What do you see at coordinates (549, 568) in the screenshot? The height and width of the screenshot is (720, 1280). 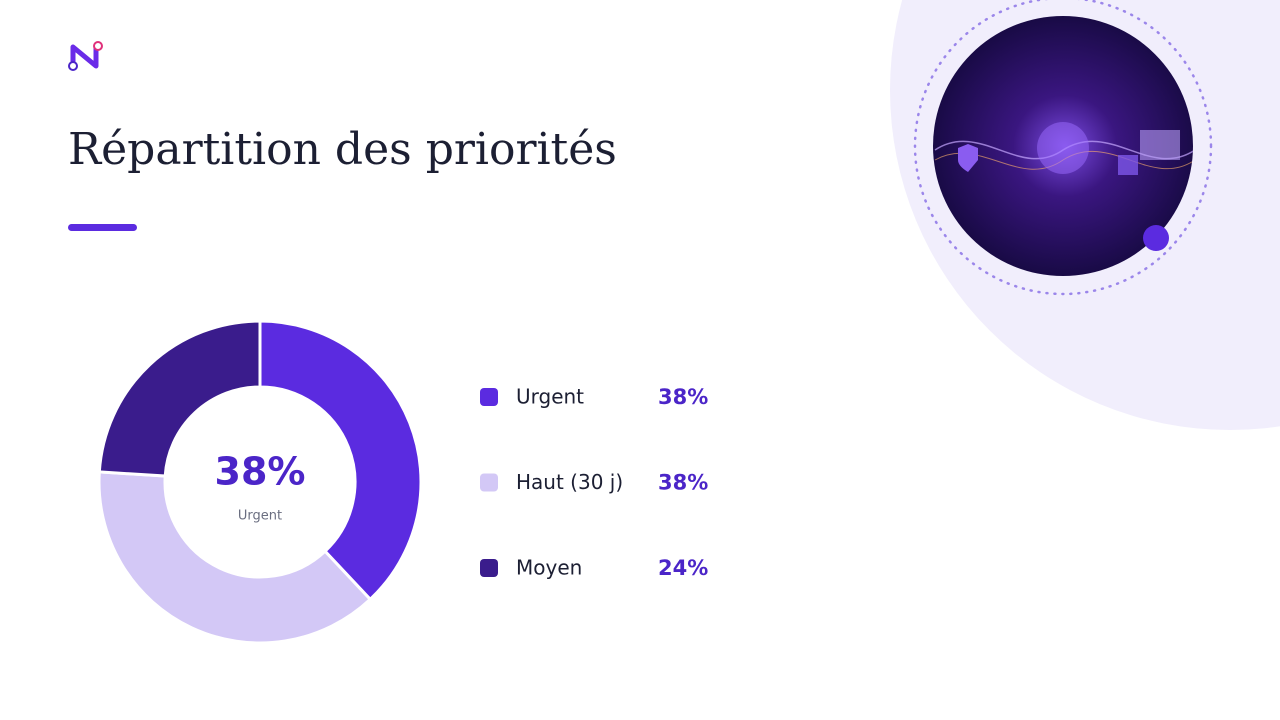 I see `legend-label: Moyen` at bounding box center [549, 568].